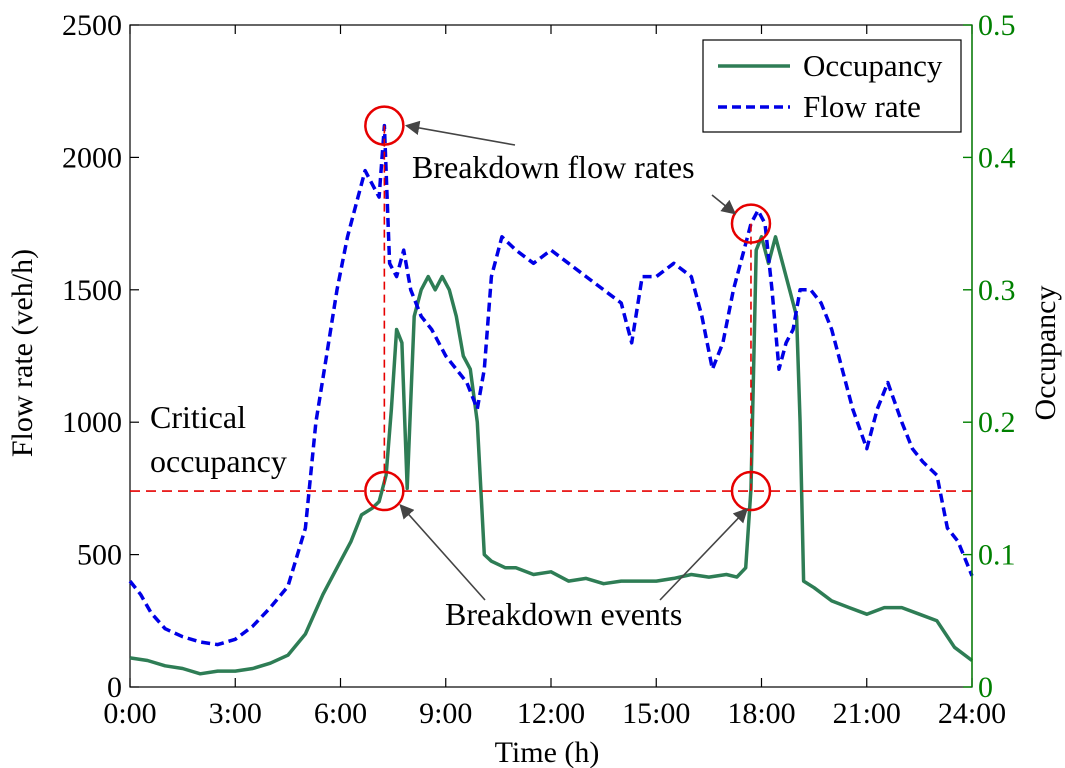  What do you see at coordinates (997, 290) in the screenshot?
I see `y2-tick-label: 0.3` at bounding box center [997, 290].